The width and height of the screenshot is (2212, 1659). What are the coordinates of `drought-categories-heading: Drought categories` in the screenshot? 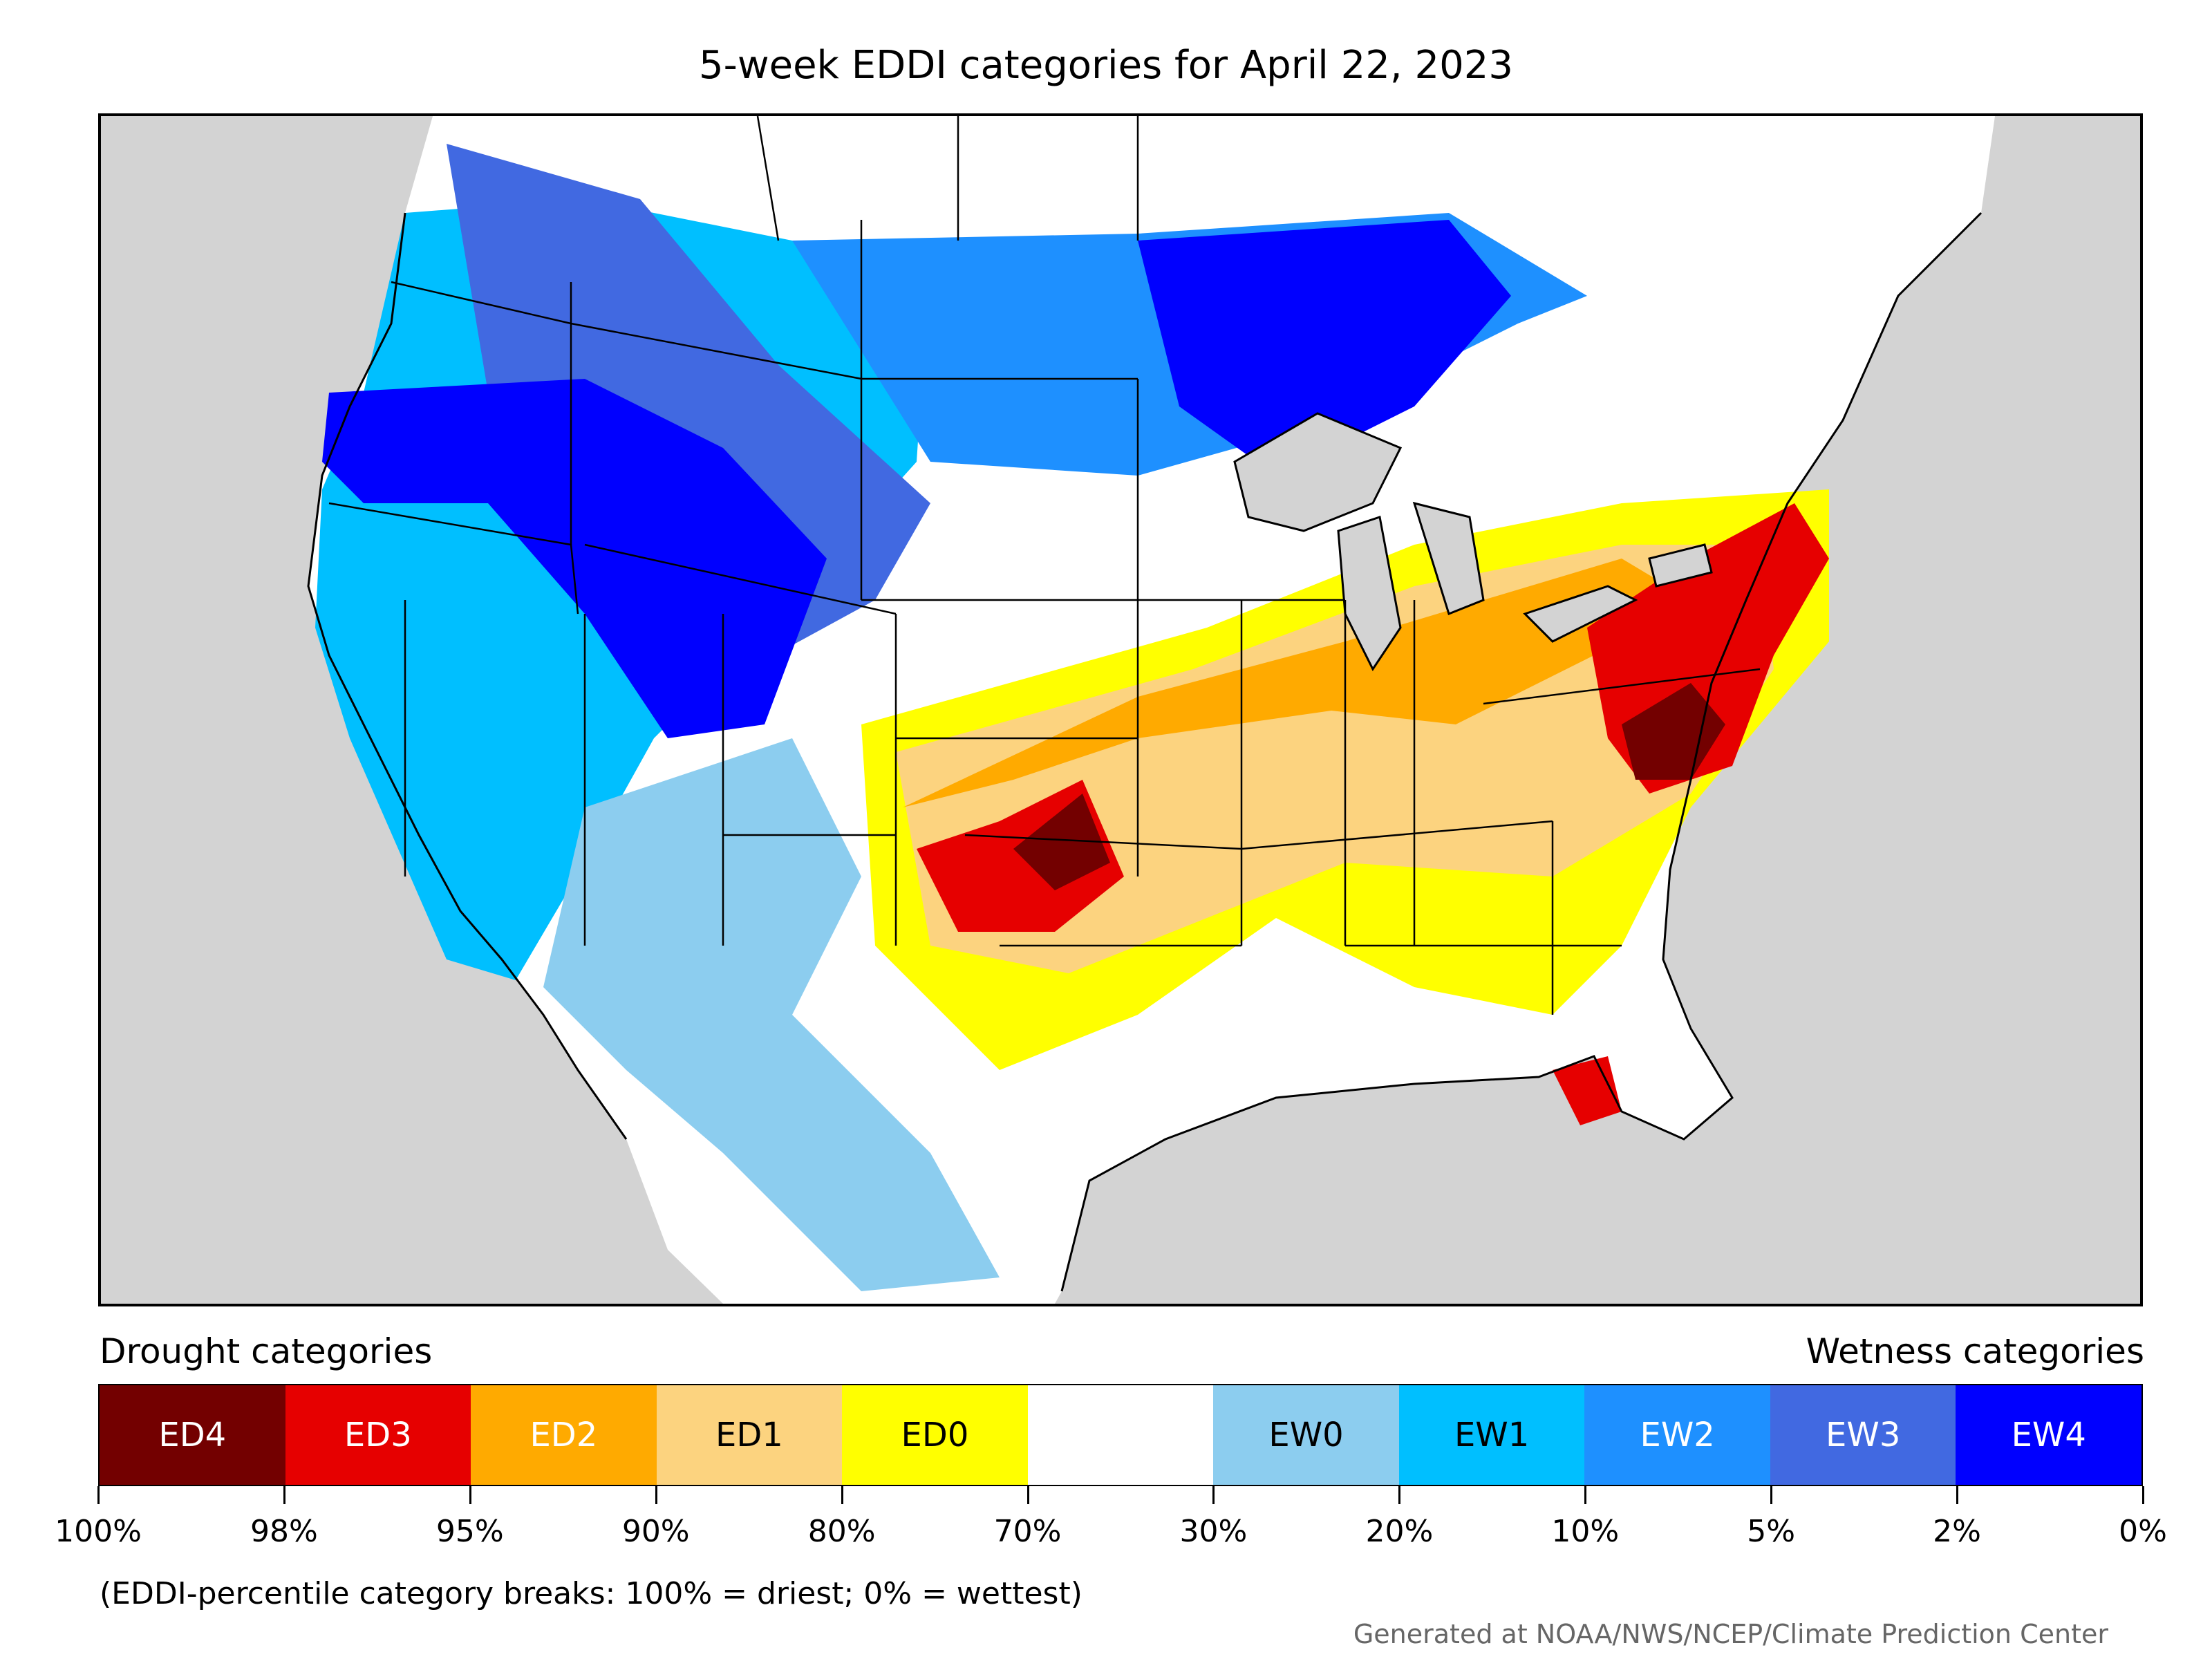 It's located at (266, 1351).